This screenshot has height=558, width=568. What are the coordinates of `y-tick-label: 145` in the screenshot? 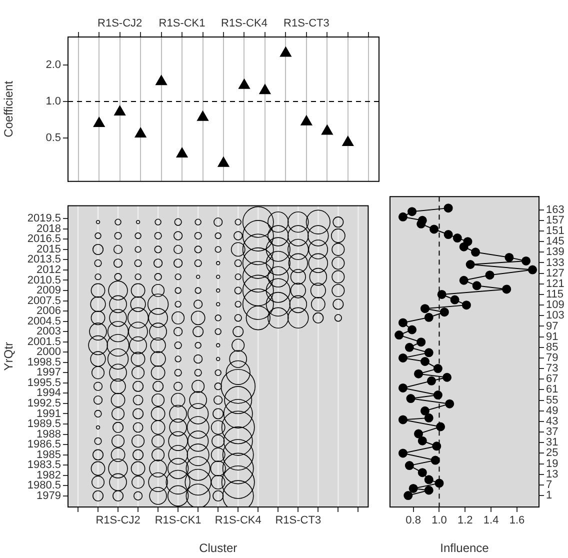 It's located at (555, 242).